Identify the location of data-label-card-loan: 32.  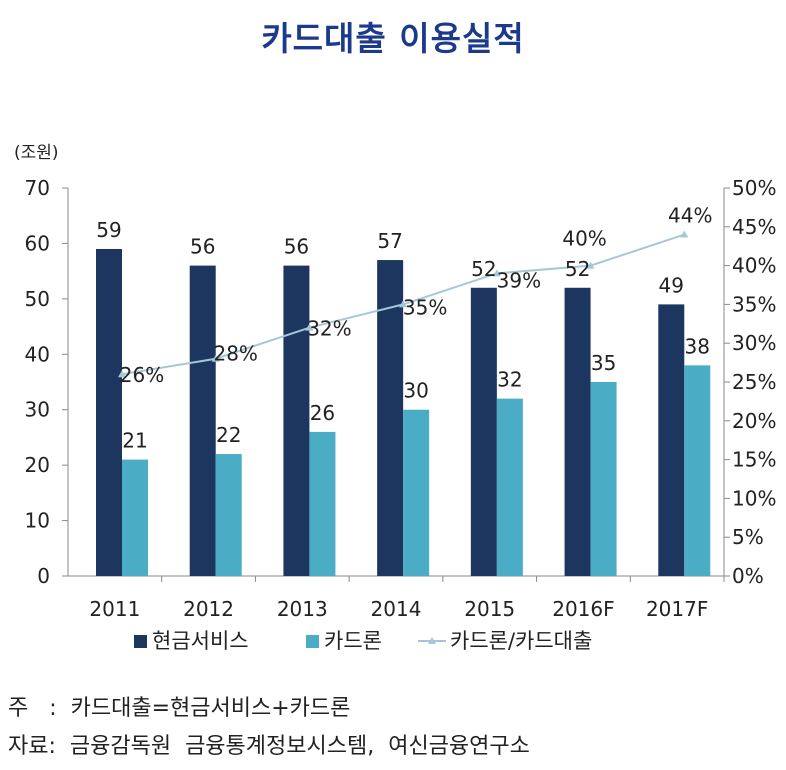
(509, 380).